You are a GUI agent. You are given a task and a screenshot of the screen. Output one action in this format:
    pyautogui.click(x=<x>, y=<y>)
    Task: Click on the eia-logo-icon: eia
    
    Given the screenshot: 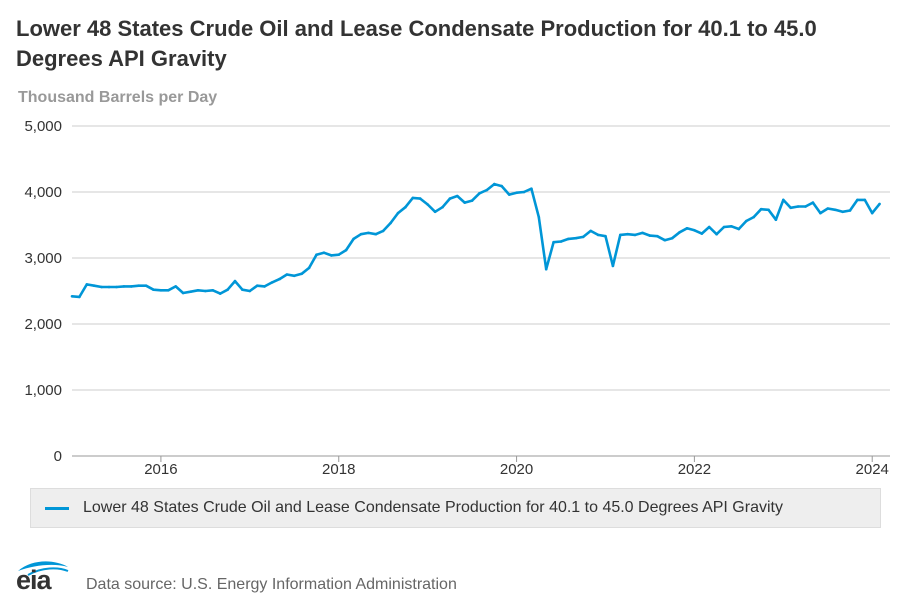 What is the action you would take?
    pyautogui.click(x=42, y=577)
    